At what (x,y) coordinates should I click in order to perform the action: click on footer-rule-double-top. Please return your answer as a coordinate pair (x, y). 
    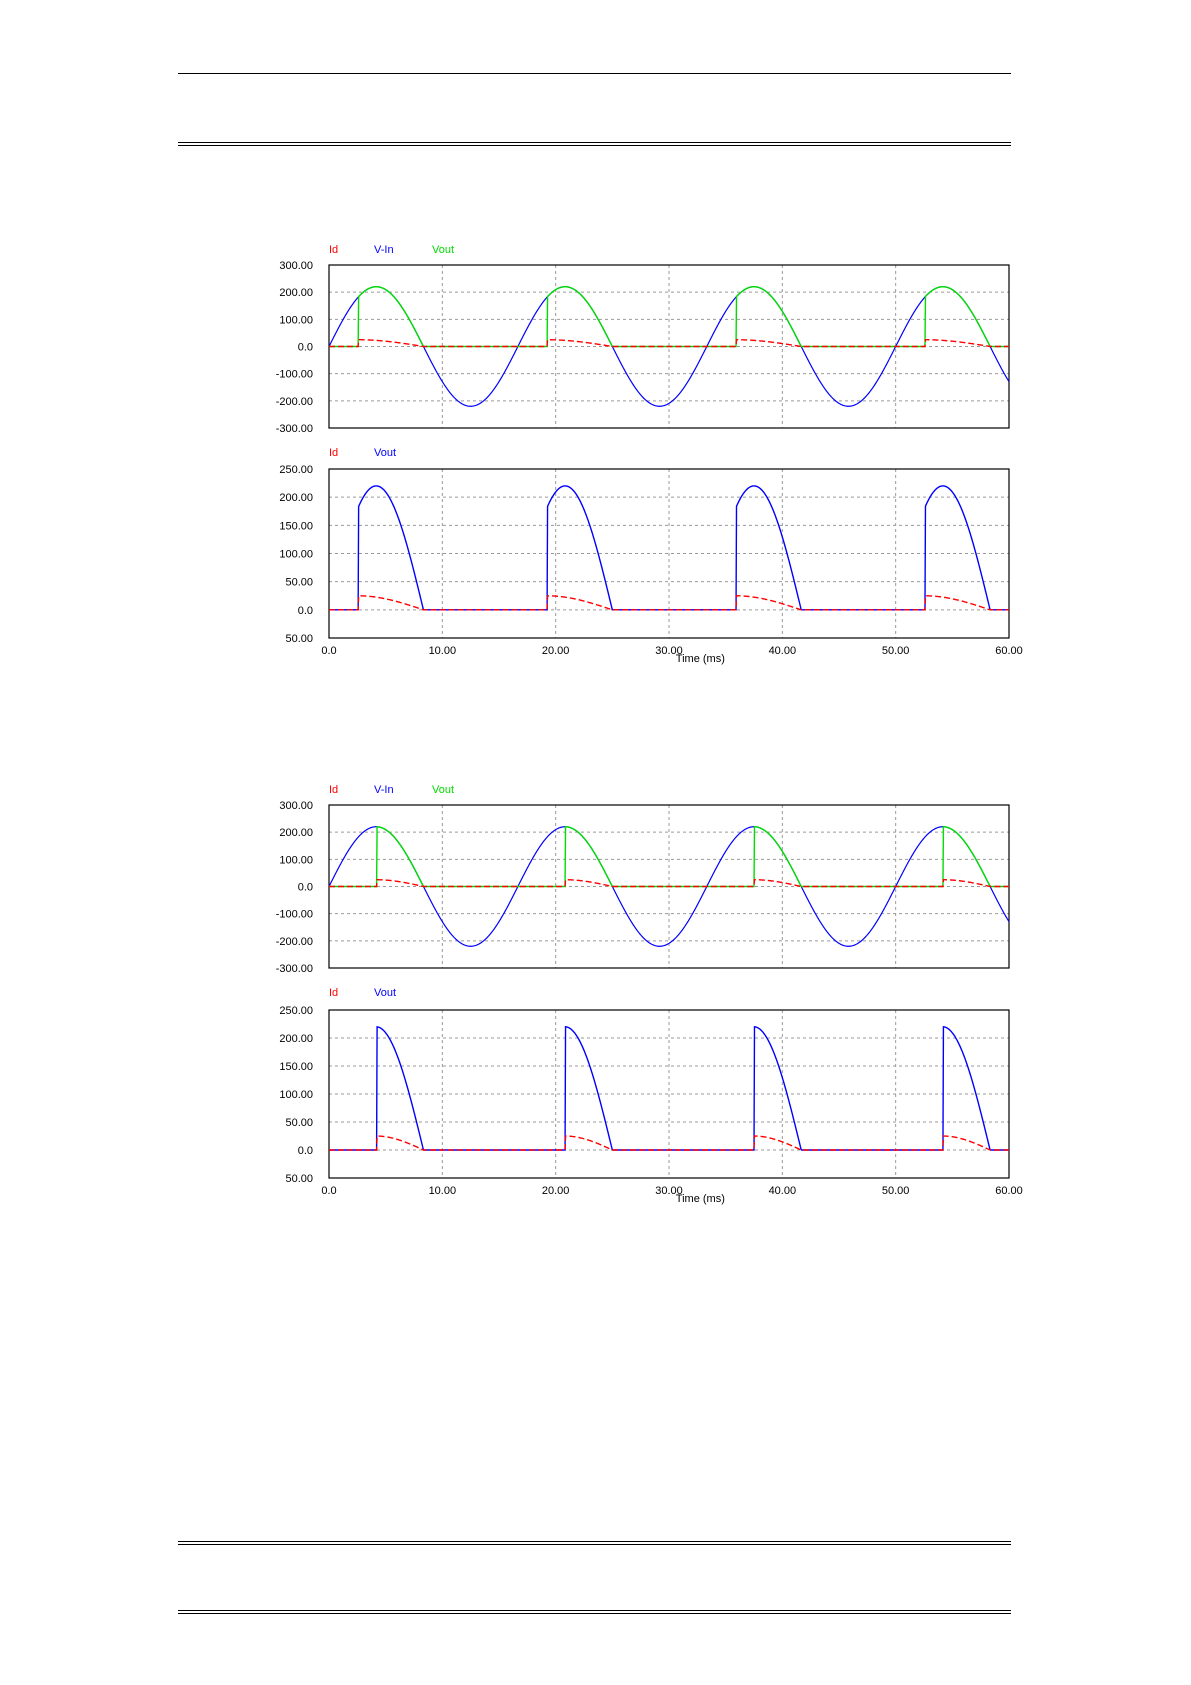
    Looking at the image, I should click on (594, 1543).